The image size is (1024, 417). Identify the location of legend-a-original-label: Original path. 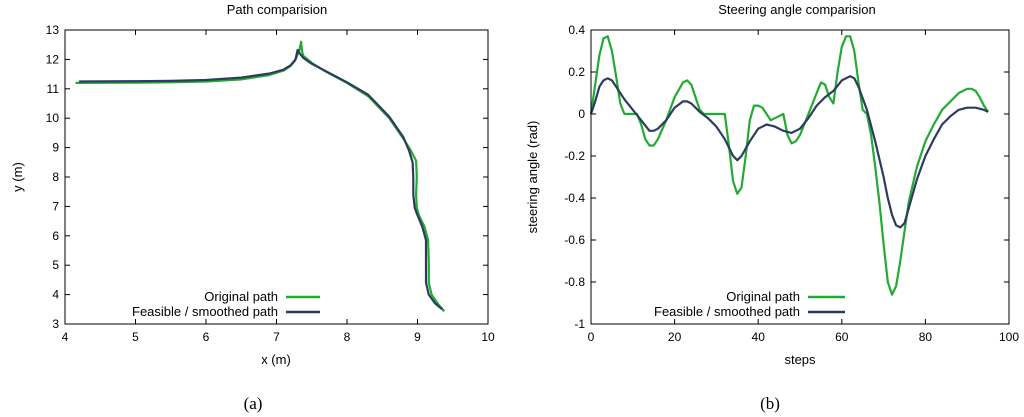
(241, 296).